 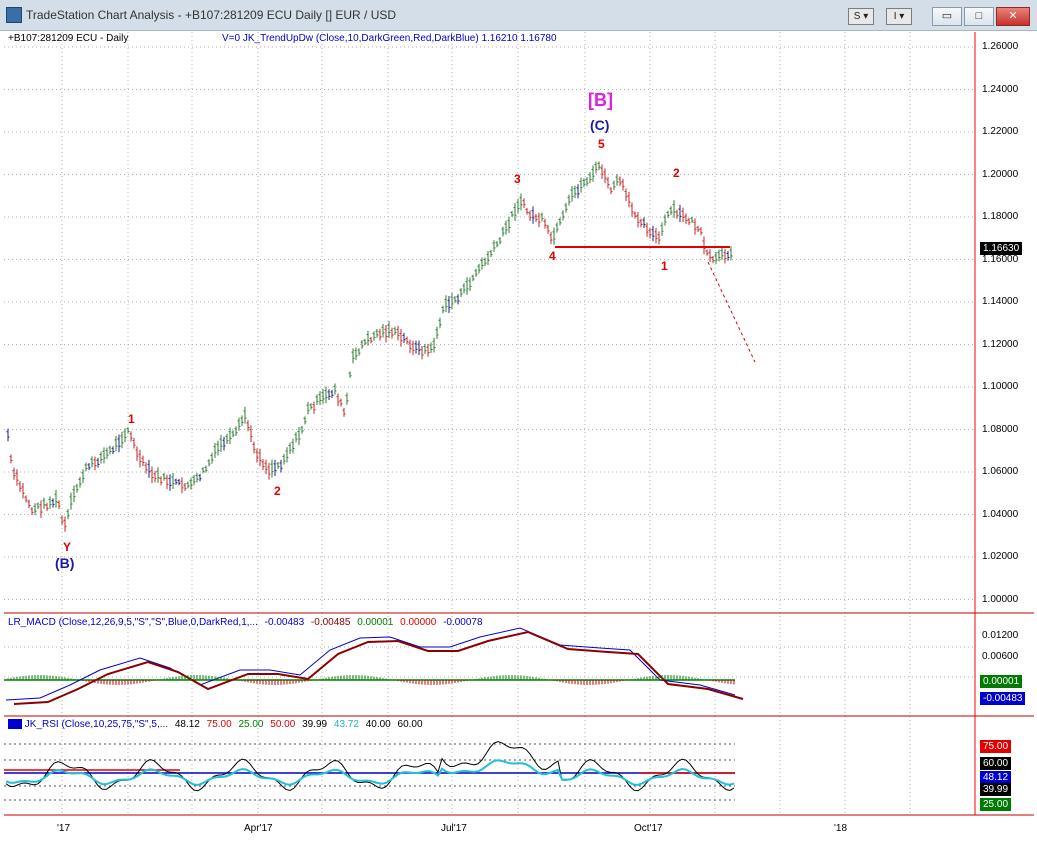 What do you see at coordinates (1000, 599) in the screenshot?
I see `price-tick-13: 1.00000` at bounding box center [1000, 599].